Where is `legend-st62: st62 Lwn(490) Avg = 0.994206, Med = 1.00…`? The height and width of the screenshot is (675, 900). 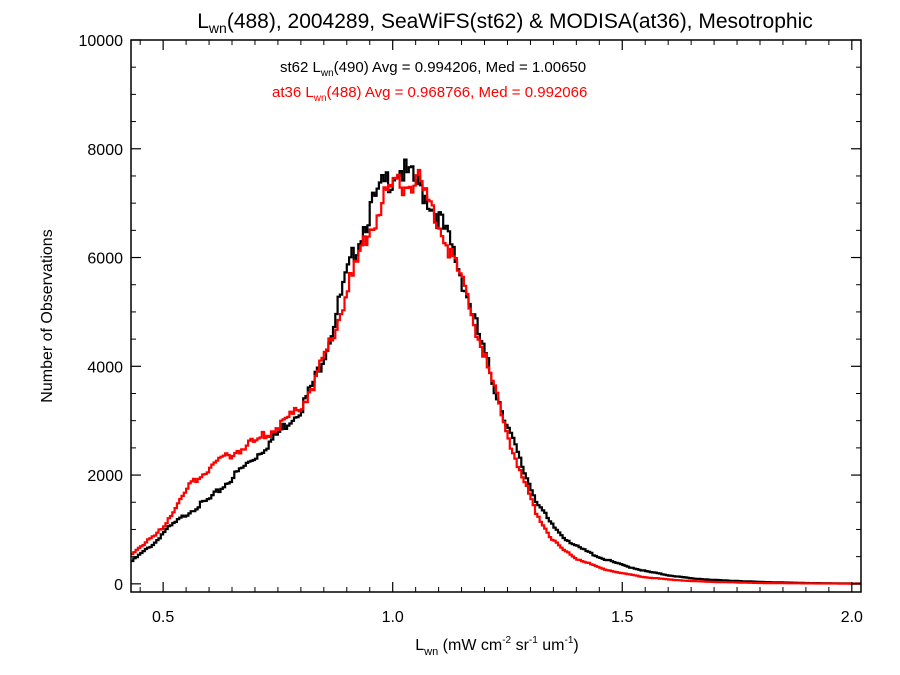 legend-st62: st62 Lwn(490) Avg = 0.994206, Med = 1.00… is located at coordinates (433, 69).